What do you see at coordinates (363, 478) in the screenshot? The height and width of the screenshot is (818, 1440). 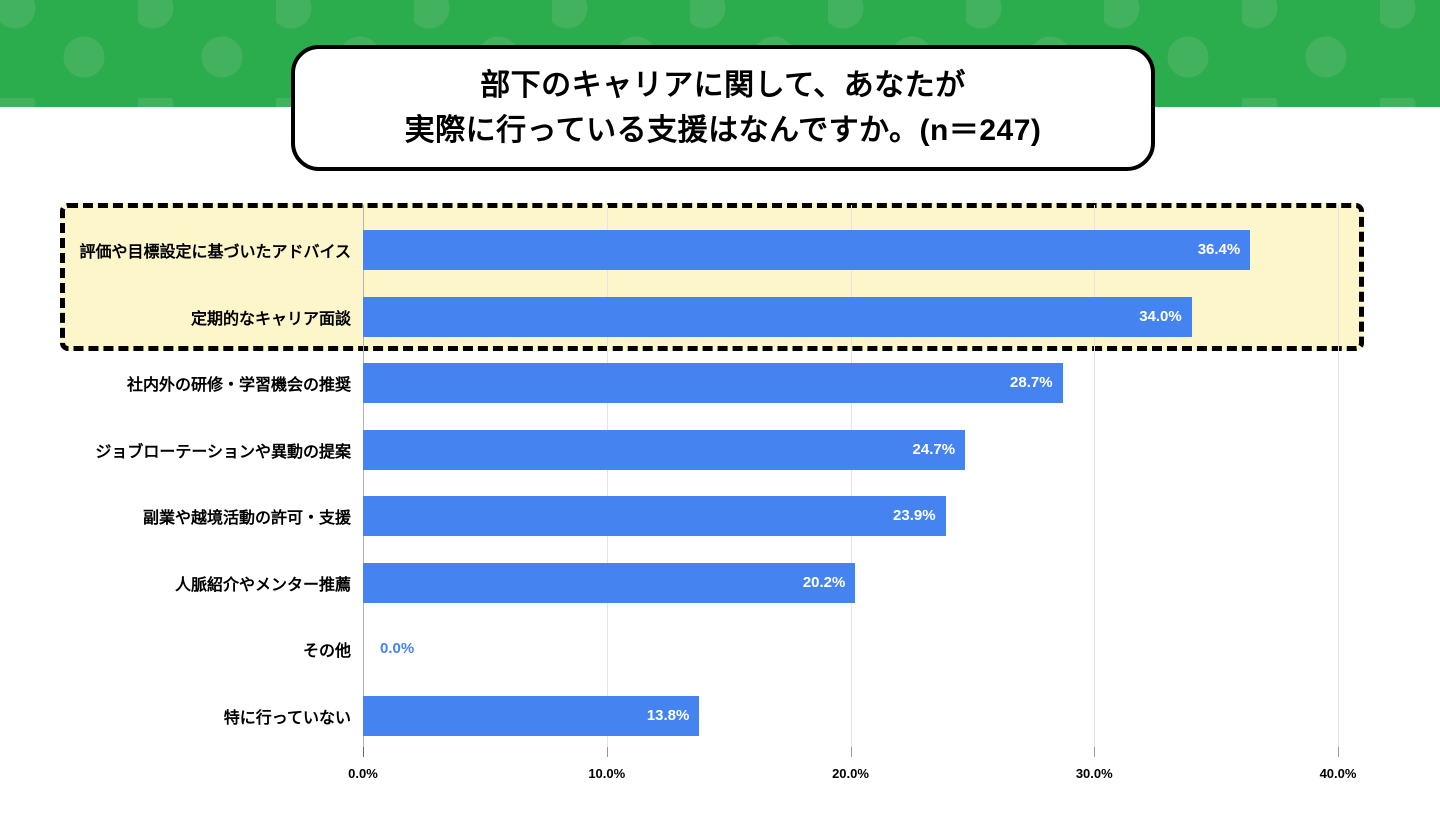 I see `axis-zero-line` at bounding box center [363, 478].